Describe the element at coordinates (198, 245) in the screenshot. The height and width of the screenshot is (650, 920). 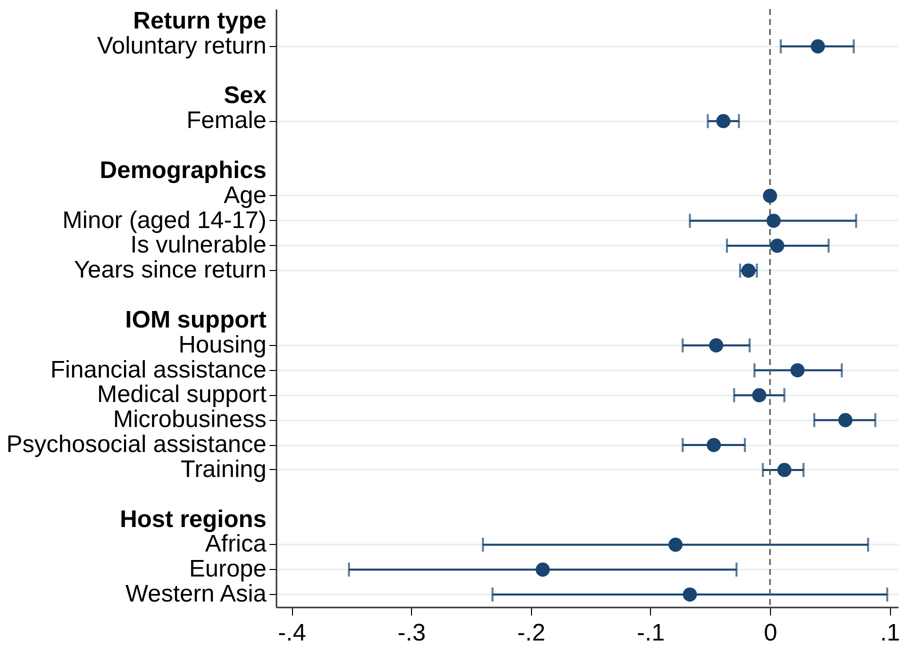
I see `y-tick-label: Is vulnerable` at that location.